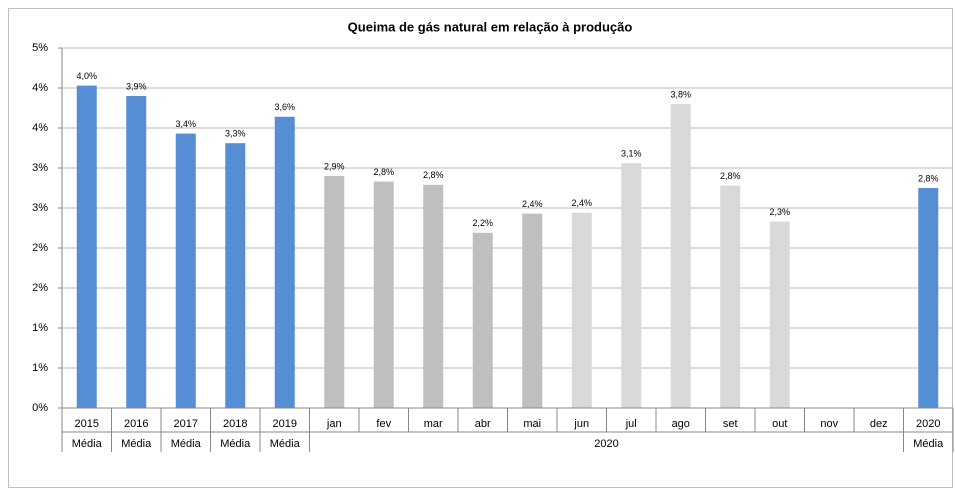 The width and height of the screenshot is (955, 501). What do you see at coordinates (86, 76) in the screenshot?
I see `value-label: 4,0%` at bounding box center [86, 76].